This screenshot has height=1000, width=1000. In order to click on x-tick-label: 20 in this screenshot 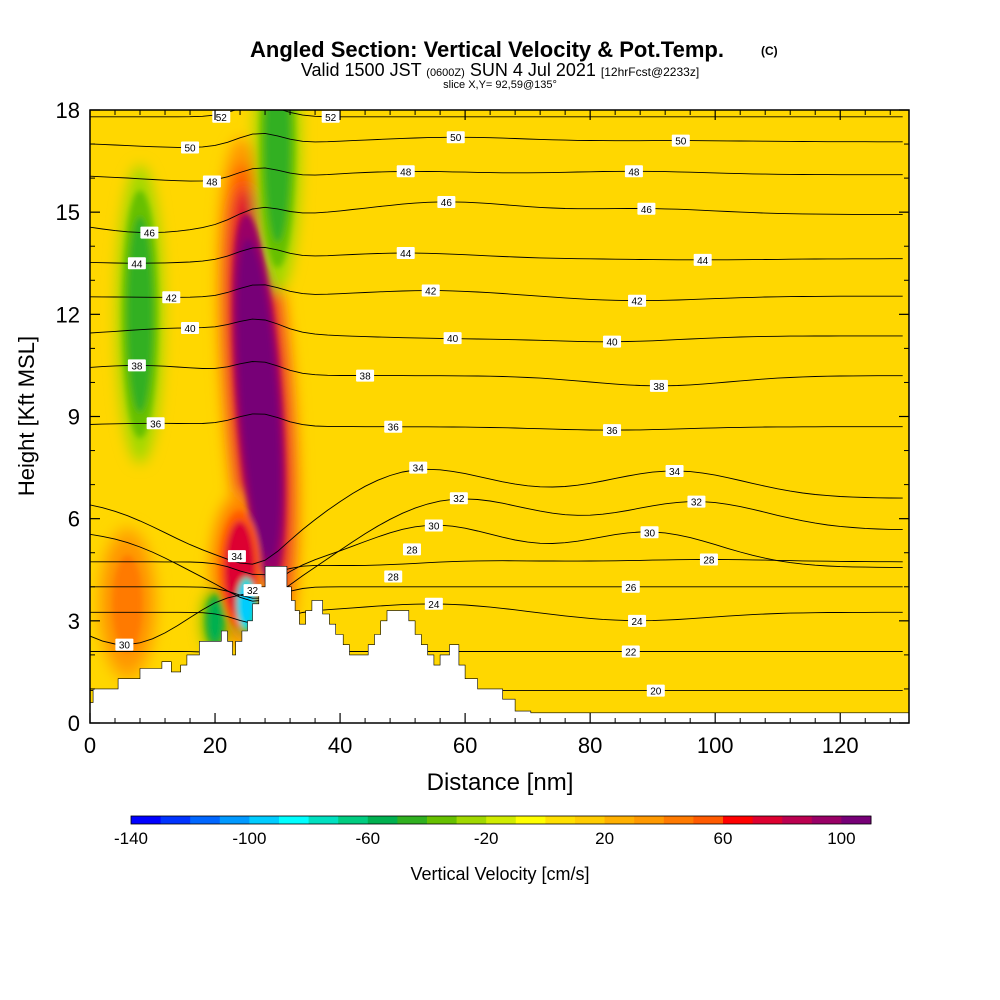, I will do `click(215, 745)`.